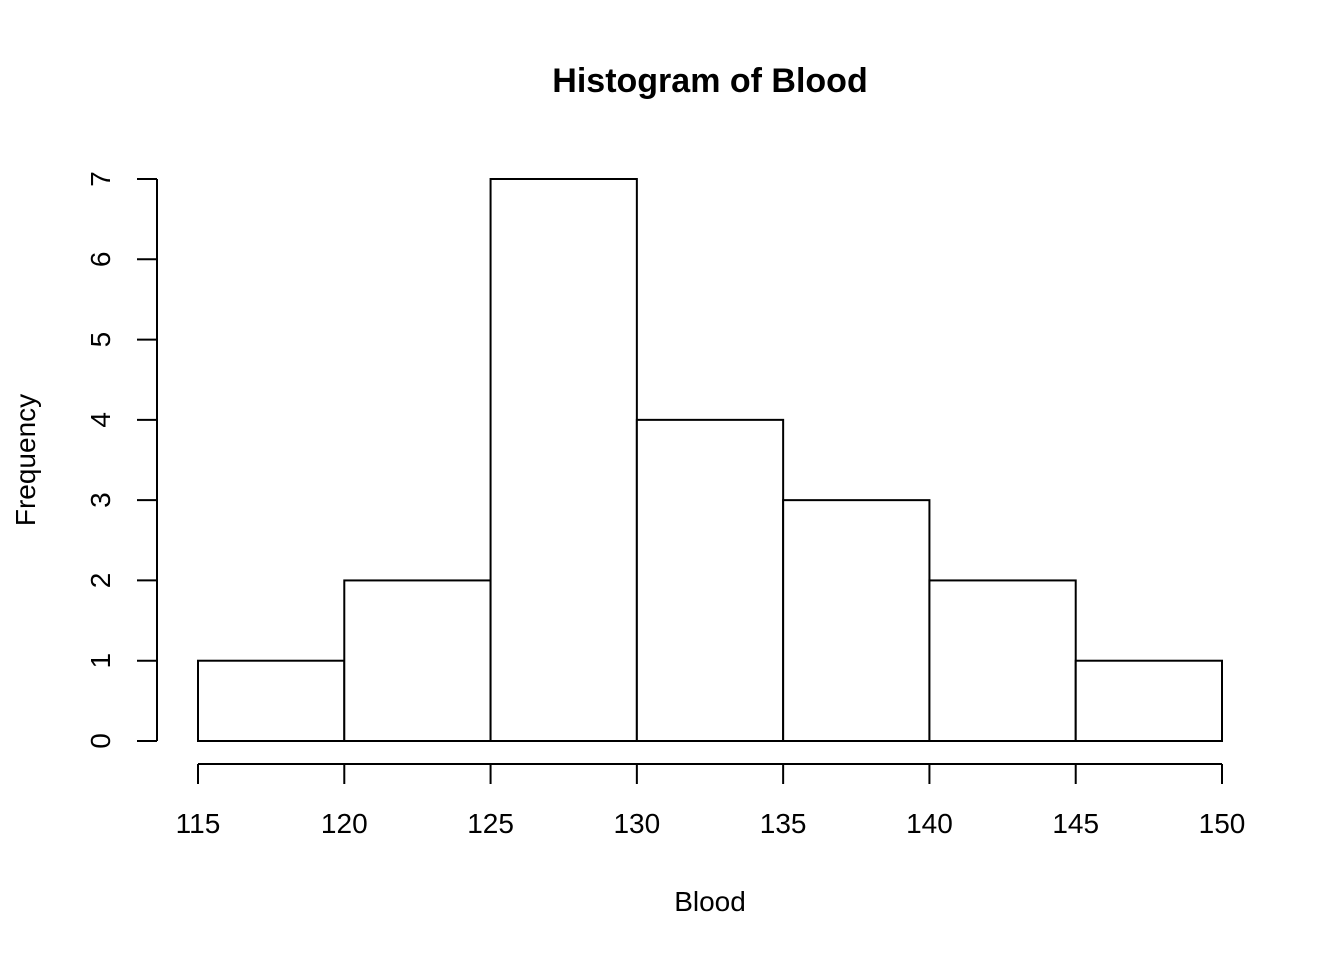  Describe the element at coordinates (198, 823) in the screenshot. I see `x-tick-label: 115` at that location.